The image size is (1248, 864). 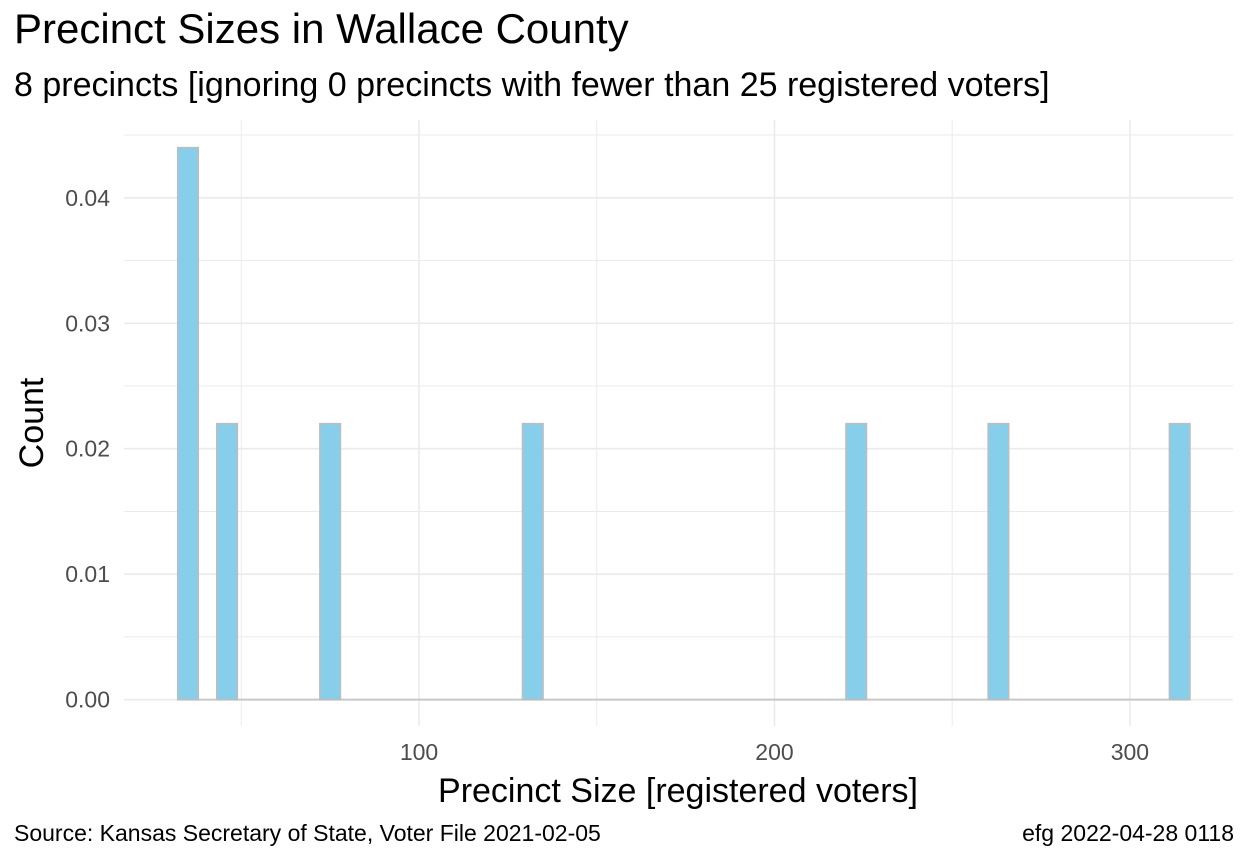 I want to click on x-axis-tick-labels: 100 200 300, so click(x=774, y=752).